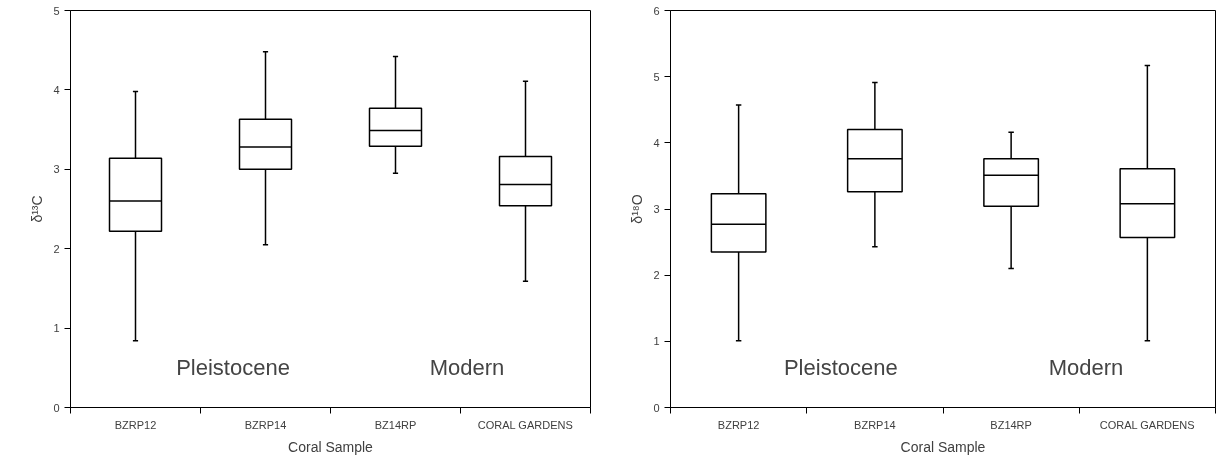 This screenshot has height=467, width=1225. Describe the element at coordinates (37, 209) in the screenshot. I see `y-axis-title: δ¹³C` at that location.